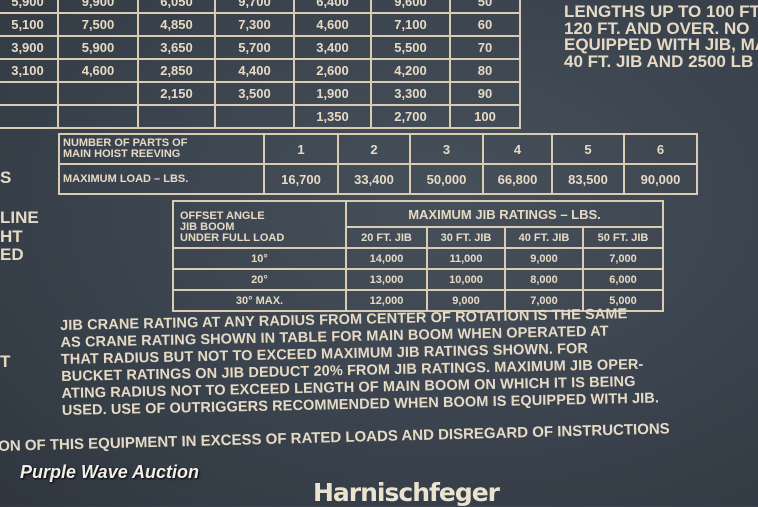  I want to click on left-fragment: LINE, so click(19, 217).